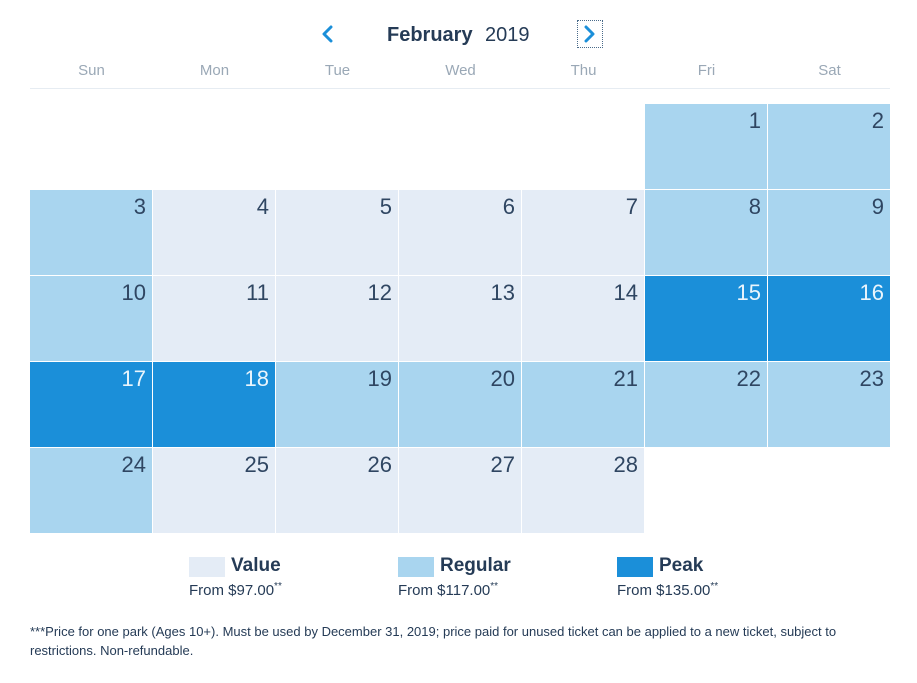 Image resolution: width=917 pixels, height=683 pixels. What do you see at coordinates (583, 490) in the screenshot?
I see `calendar-day-28: 28` at bounding box center [583, 490].